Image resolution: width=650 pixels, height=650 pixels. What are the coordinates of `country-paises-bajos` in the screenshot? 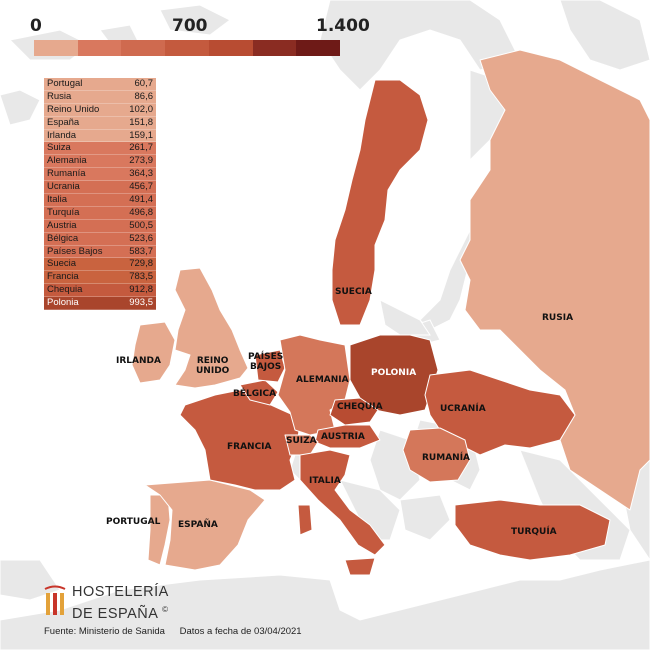 It's located at (270, 366).